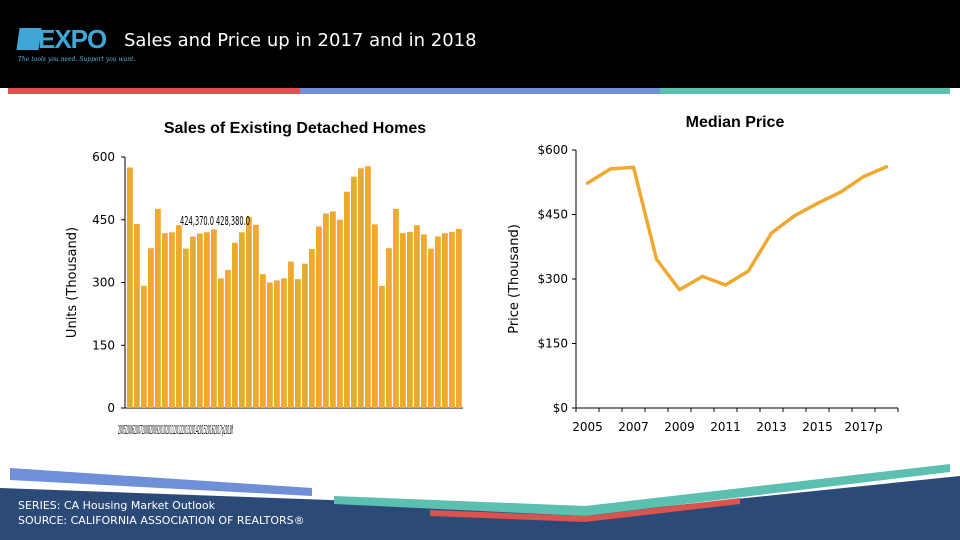  I want to click on logo-text: EXPO, so click(72, 39).